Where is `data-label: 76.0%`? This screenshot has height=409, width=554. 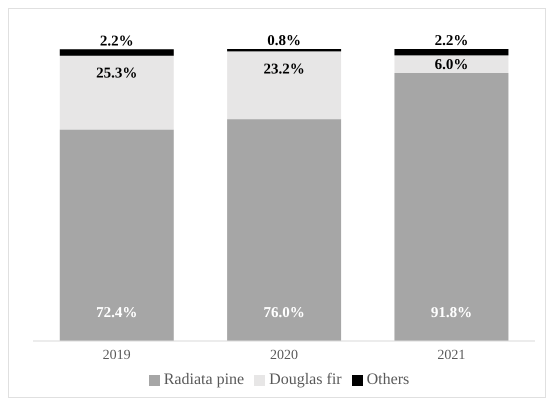 data-label: 76.0% is located at coordinates (284, 313).